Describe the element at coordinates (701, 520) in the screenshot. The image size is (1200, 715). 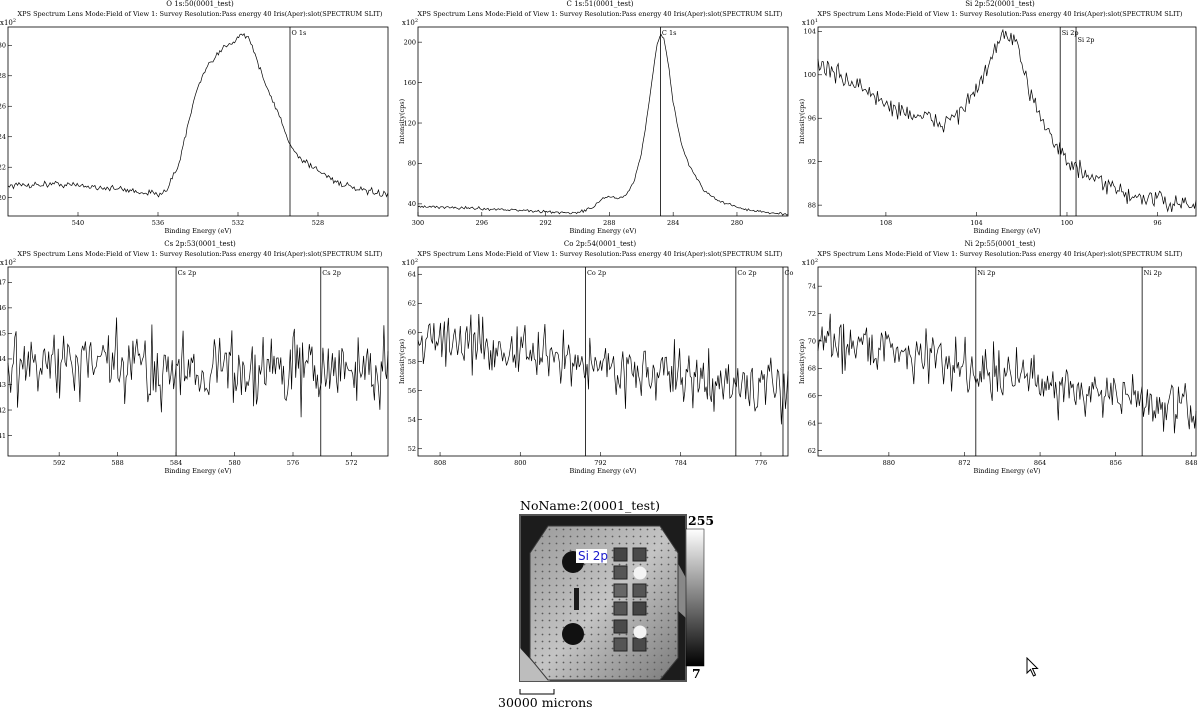
I see `scale-max-label: 255` at that location.